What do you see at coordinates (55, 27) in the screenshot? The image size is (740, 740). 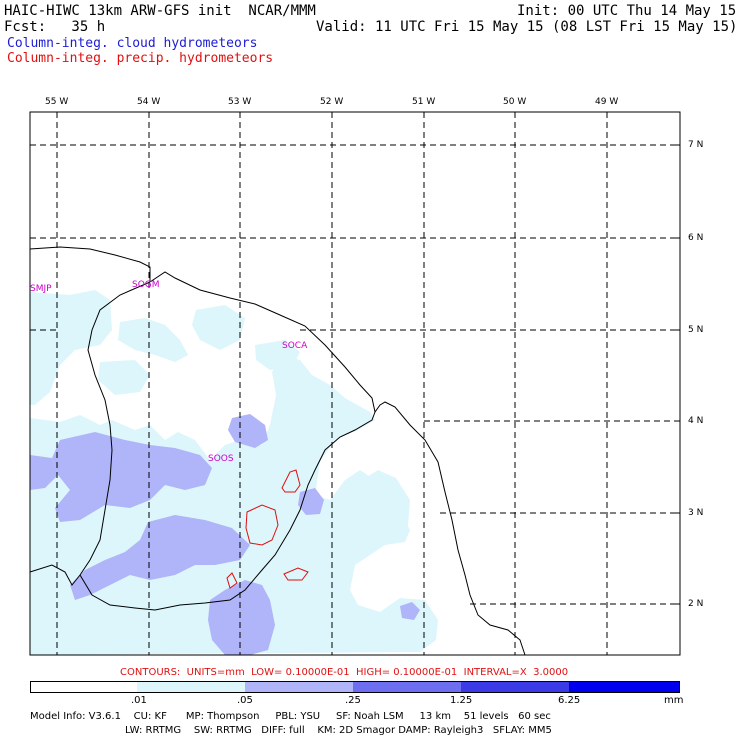 I see `forecast-hour: Fcst: 35 h` at bounding box center [55, 27].